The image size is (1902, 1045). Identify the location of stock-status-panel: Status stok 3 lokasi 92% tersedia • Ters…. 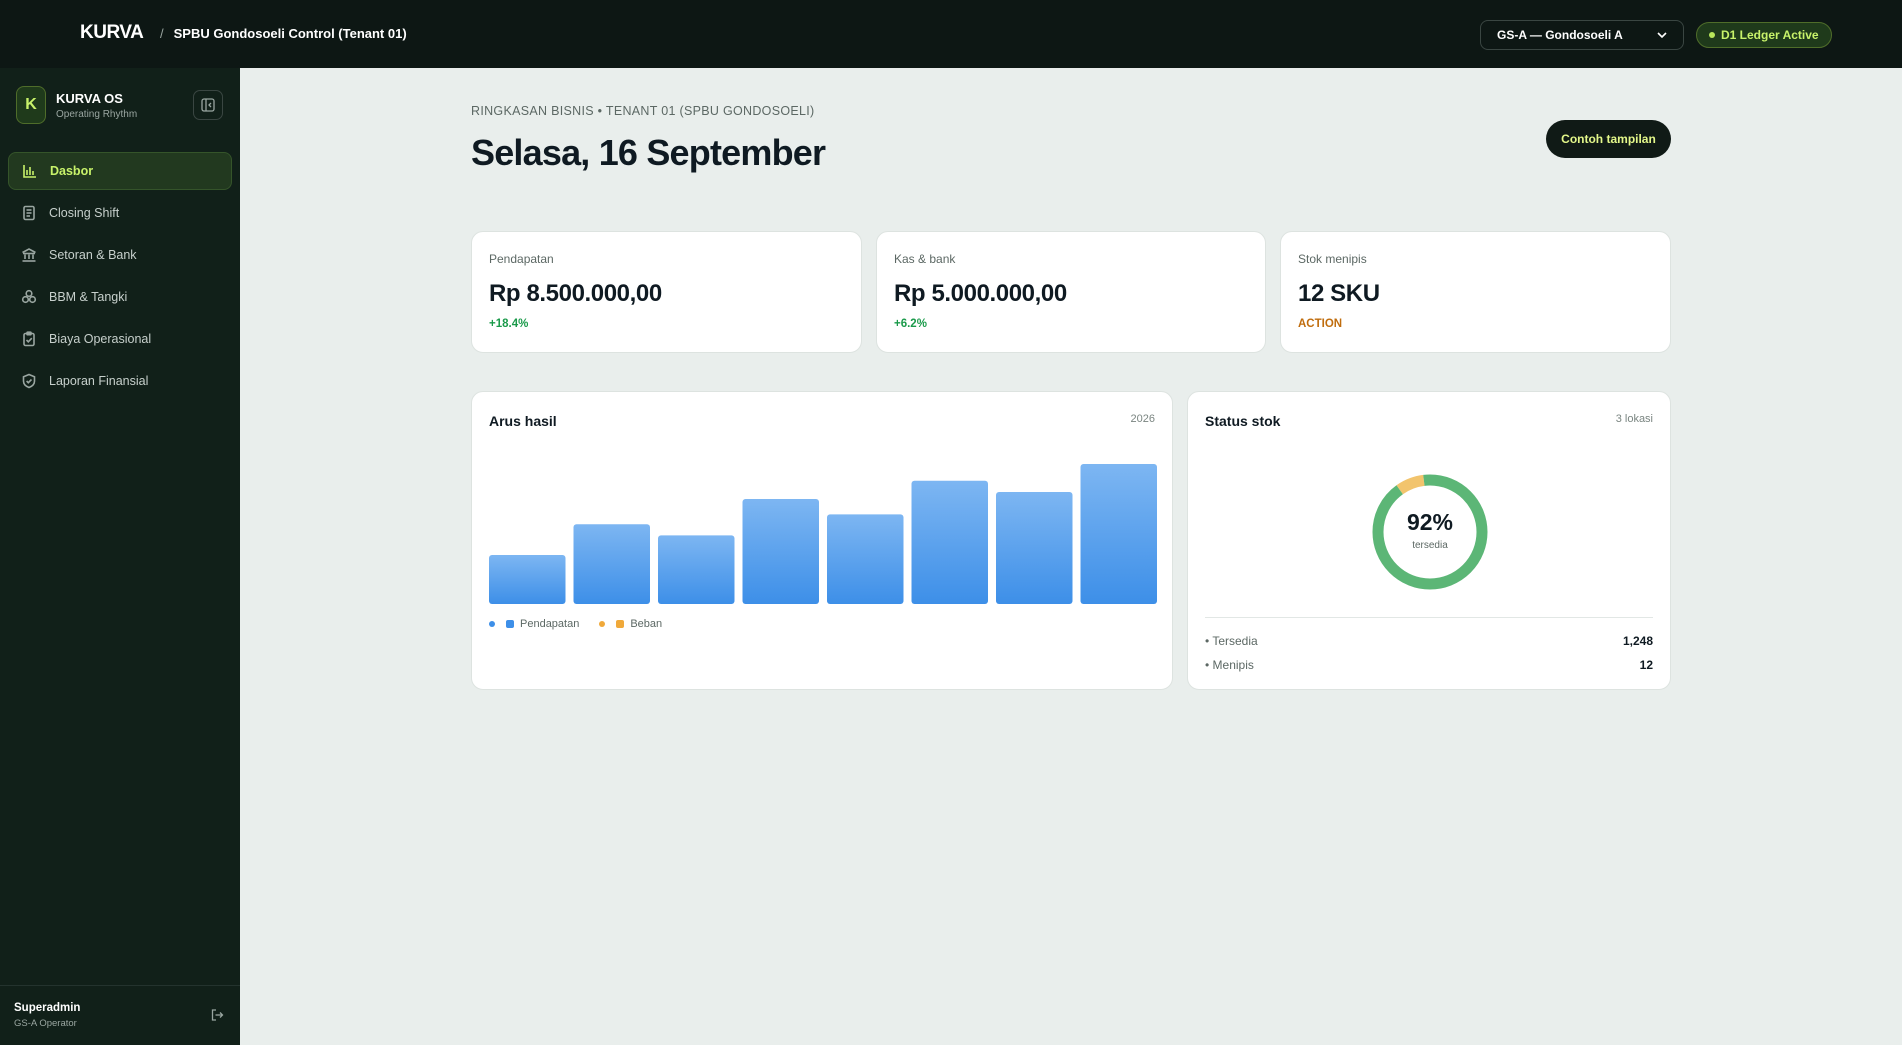
(1429, 540).